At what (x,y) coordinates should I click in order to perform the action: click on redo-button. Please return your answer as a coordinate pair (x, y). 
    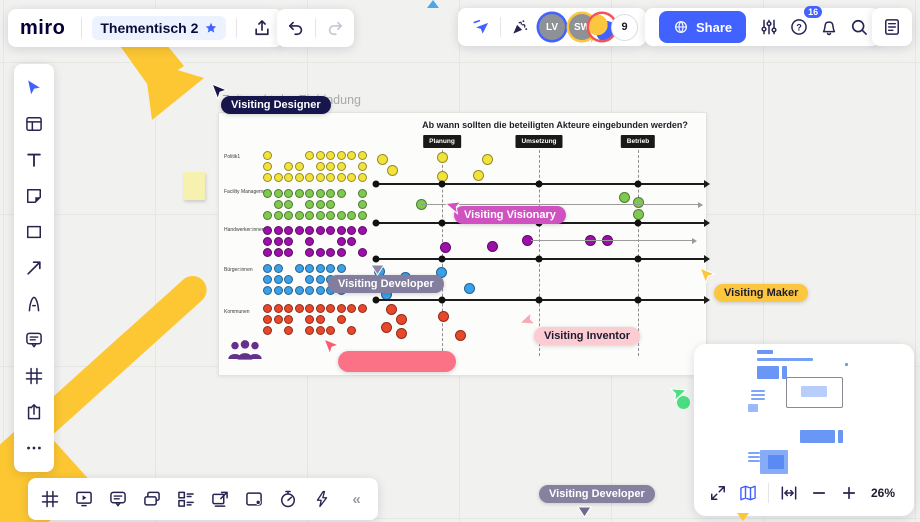
    Looking at the image, I should click on (335, 28).